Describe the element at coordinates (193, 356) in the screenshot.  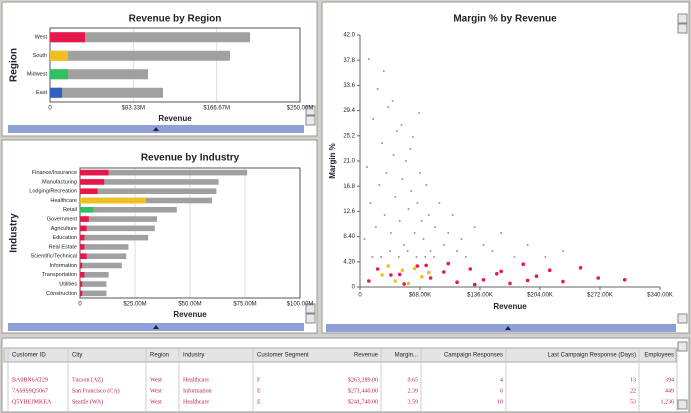
I see `column-header: Industry` at that location.